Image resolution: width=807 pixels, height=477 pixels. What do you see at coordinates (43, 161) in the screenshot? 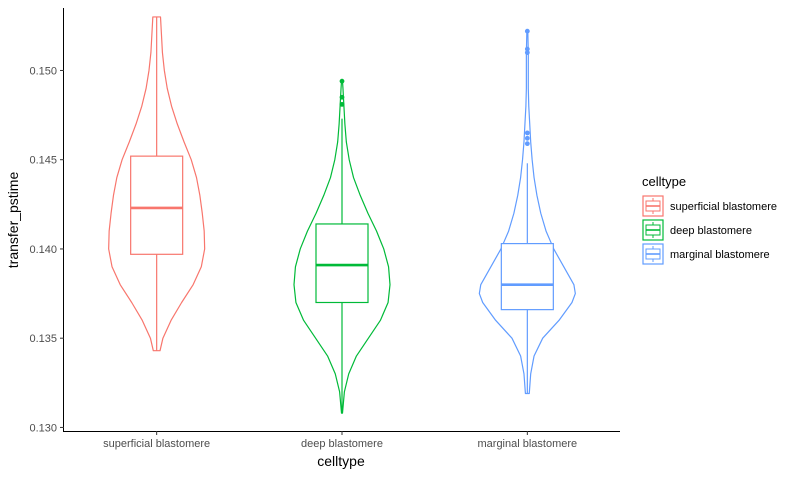
I see `y-tick-label: 0.145` at bounding box center [43, 161].